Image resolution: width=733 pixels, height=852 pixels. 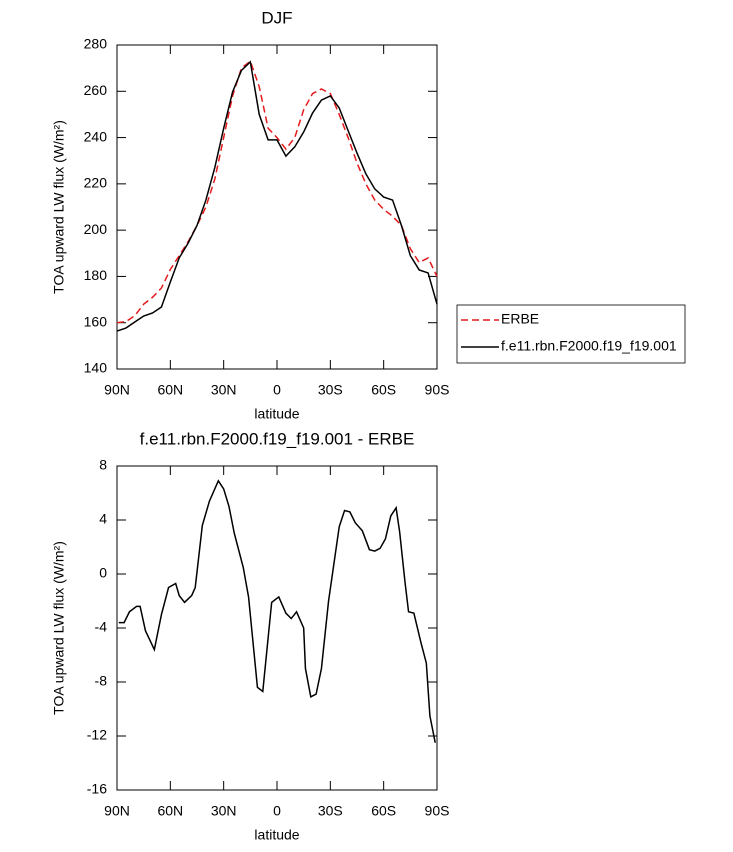 I want to click on y-tick-label: 220, so click(x=96, y=183).